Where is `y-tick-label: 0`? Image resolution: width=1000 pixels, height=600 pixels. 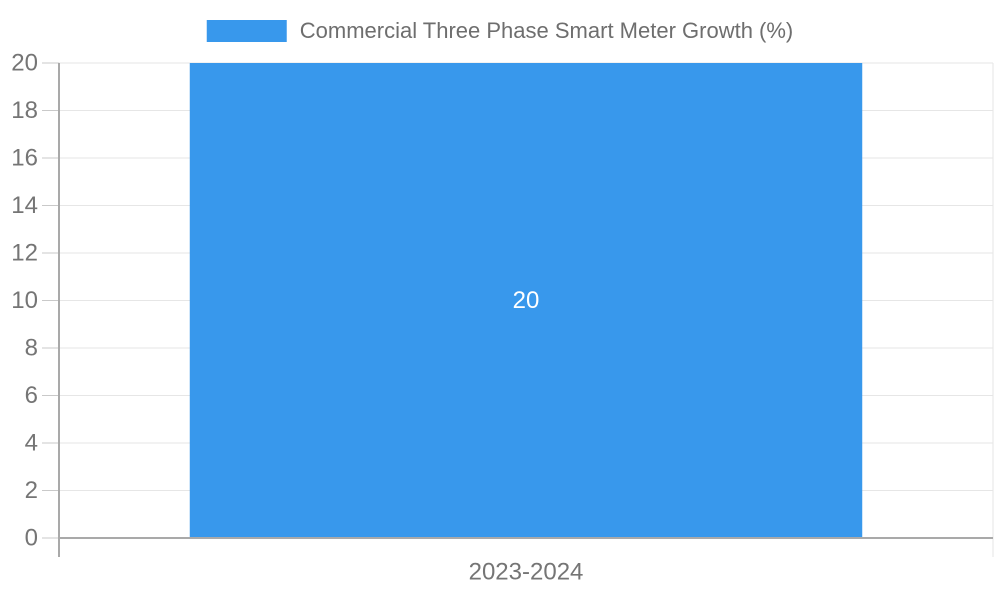 y-tick-label: 0 is located at coordinates (31, 538).